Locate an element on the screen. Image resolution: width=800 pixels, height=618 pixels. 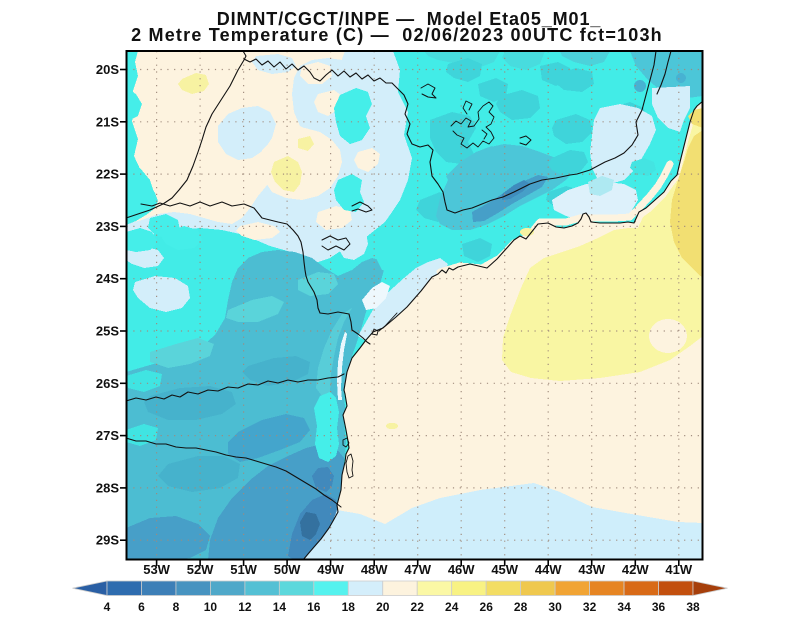
svg-text: 10 is located at coordinates (211, 607).